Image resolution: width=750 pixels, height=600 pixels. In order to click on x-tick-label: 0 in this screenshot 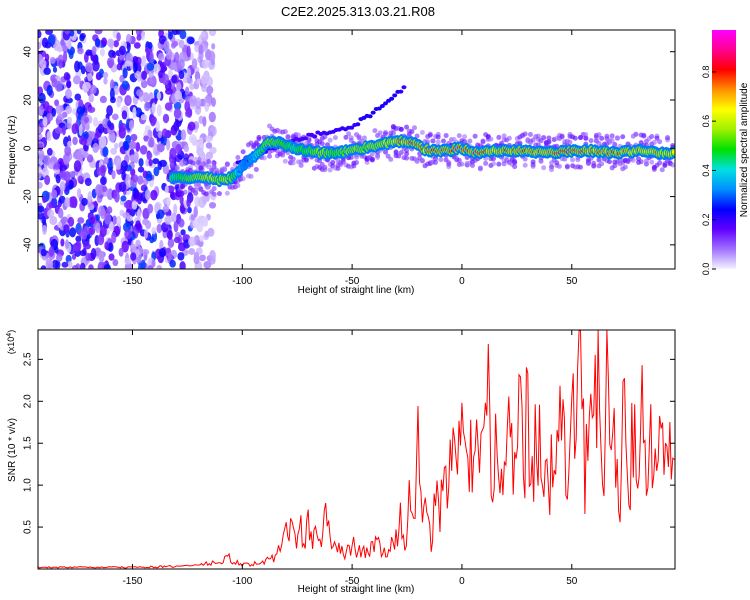, I will do `click(462, 581)`.